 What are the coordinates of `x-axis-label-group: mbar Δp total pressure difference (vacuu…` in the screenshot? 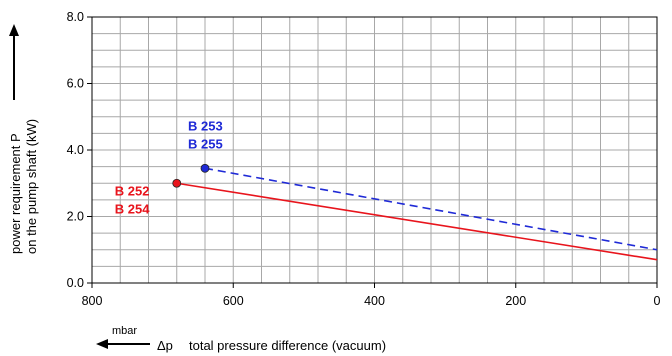 It's located at (241, 339).